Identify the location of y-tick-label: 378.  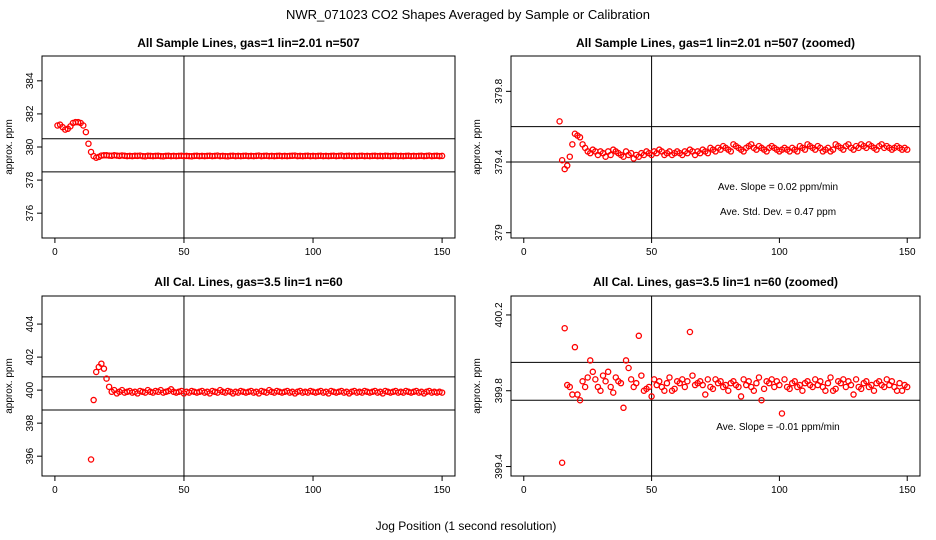
(30, 179).